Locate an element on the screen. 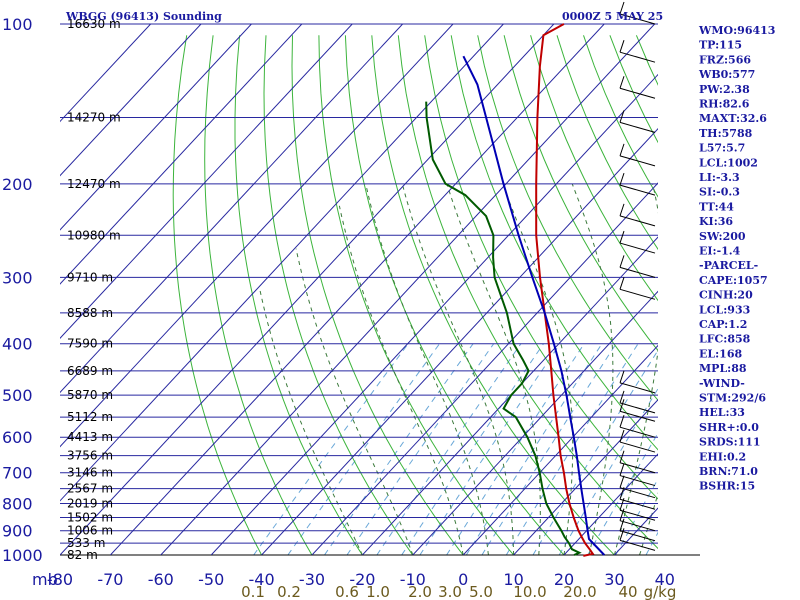 This screenshot has height=600, width=800. index-value: LFC:858 is located at coordinates (725, 339).